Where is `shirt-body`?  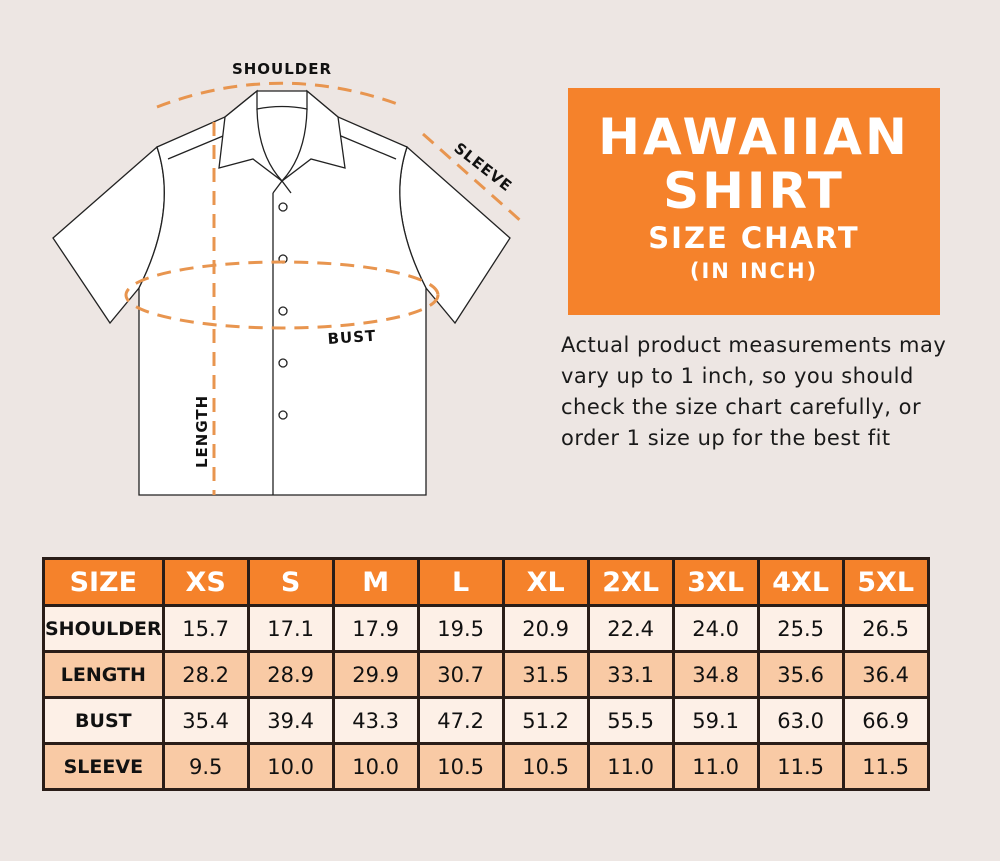
shirt-body is located at coordinates (282, 293).